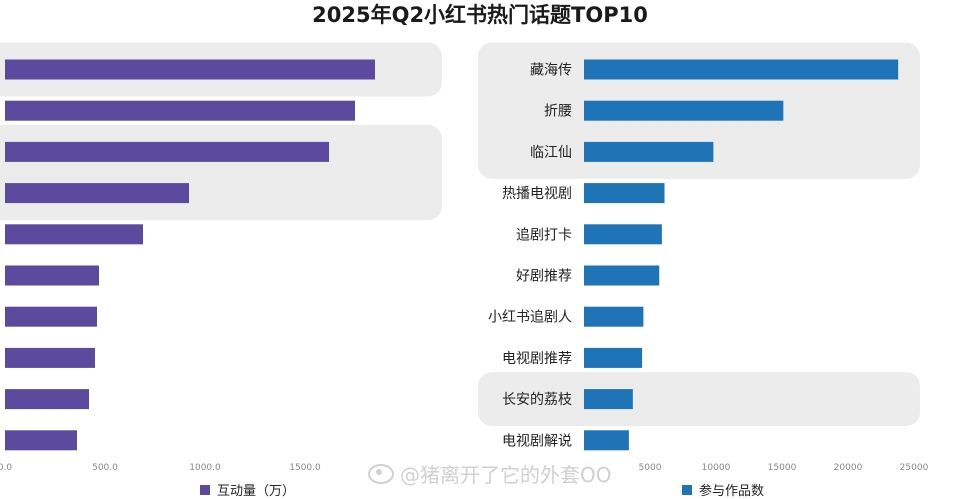 The image size is (960, 499). I want to click on left-legend-label: 互动量（万）, so click(256, 491).